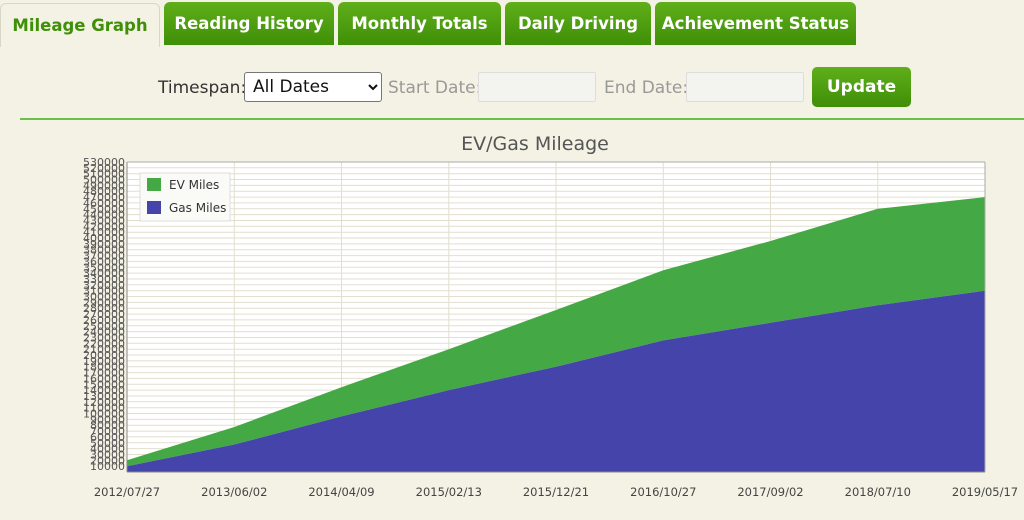 The width and height of the screenshot is (1024, 520). What do you see at coordinates (104, 226) in the screenshot?
I see `y-tick-label: 420000` at bounding box center [104, 226].